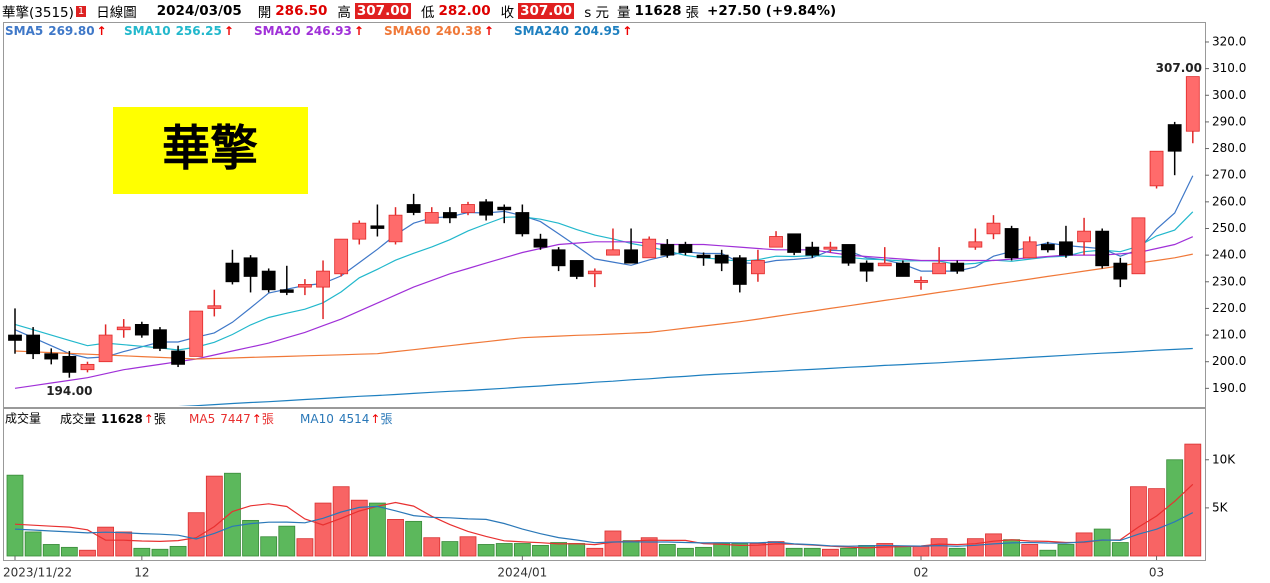 The image size is (1270, 583). I want to click on y-tick-label: 290.0, so click(1229, 121).